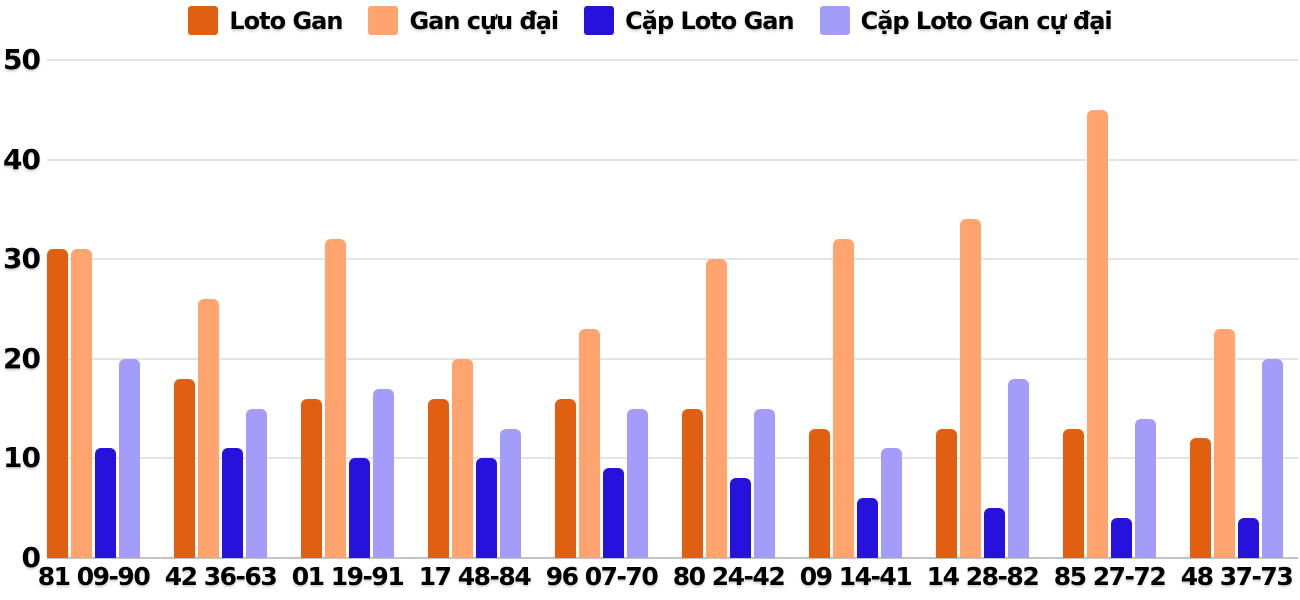 This screenshot has width=1300, height=600. Describe the element at coordinates (1237, 576) in the screenshot. I see `x-axis-label: 48 37-73` at that location.